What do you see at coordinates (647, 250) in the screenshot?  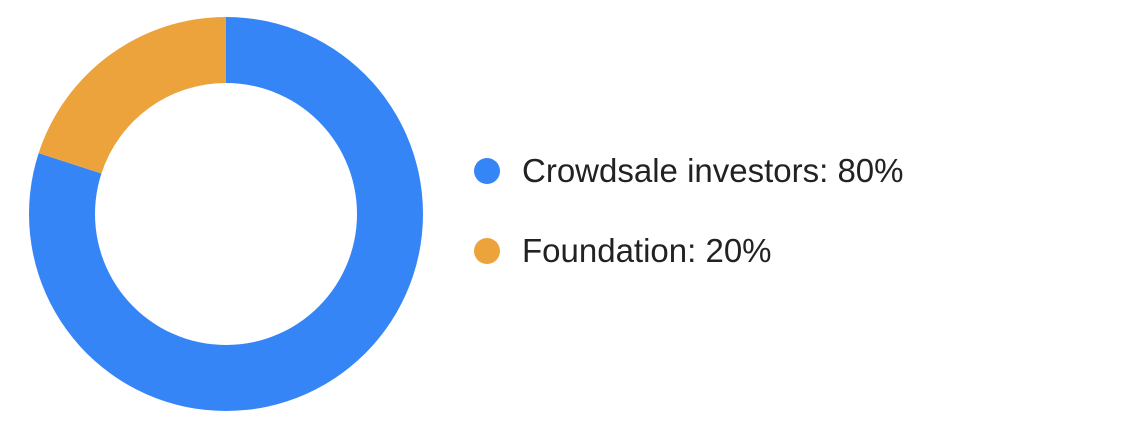 I see `legend-label-foundation: Foundation: 20%` at bounding box center [647, 250].